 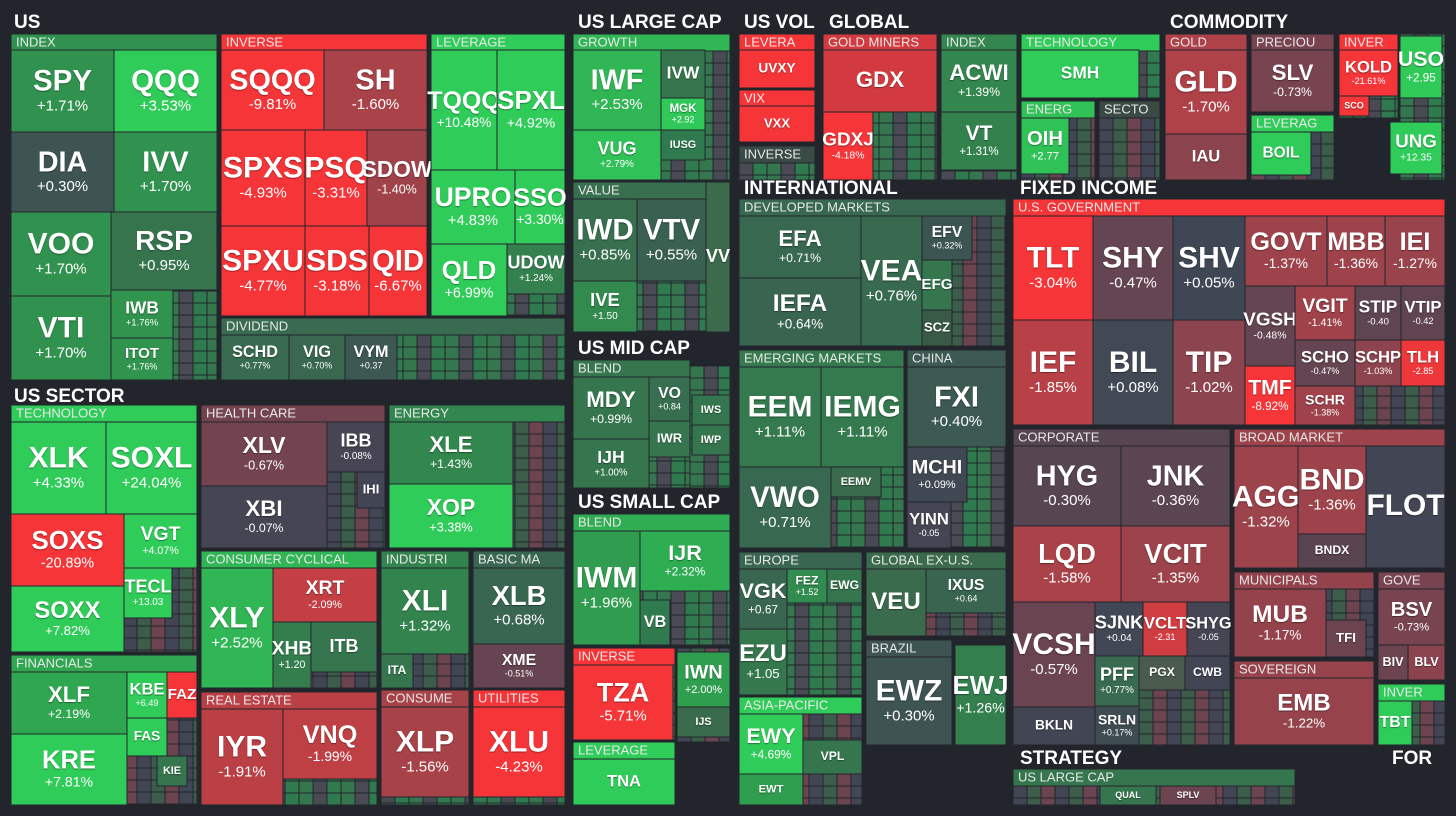 I want to click on ticker: SPXU, so click(x=263, y=261).